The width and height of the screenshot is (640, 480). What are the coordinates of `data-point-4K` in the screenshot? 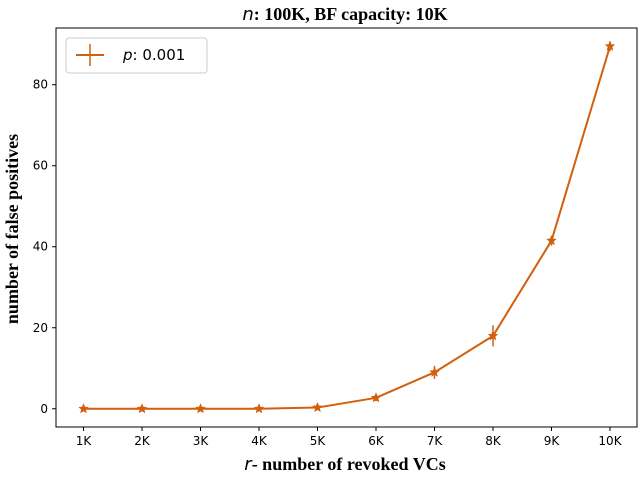 It's located at (259, 408).